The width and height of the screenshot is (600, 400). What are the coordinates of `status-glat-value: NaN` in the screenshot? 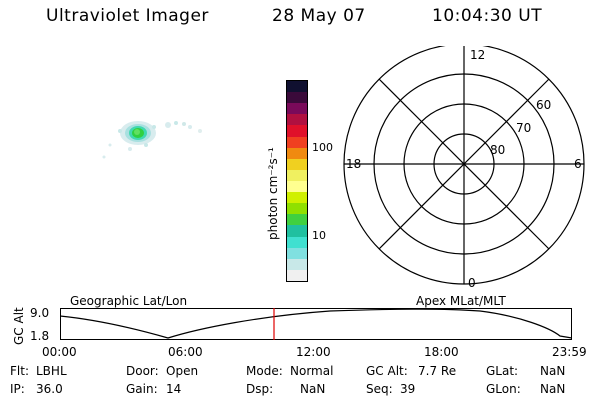 It's located at (553, 371).